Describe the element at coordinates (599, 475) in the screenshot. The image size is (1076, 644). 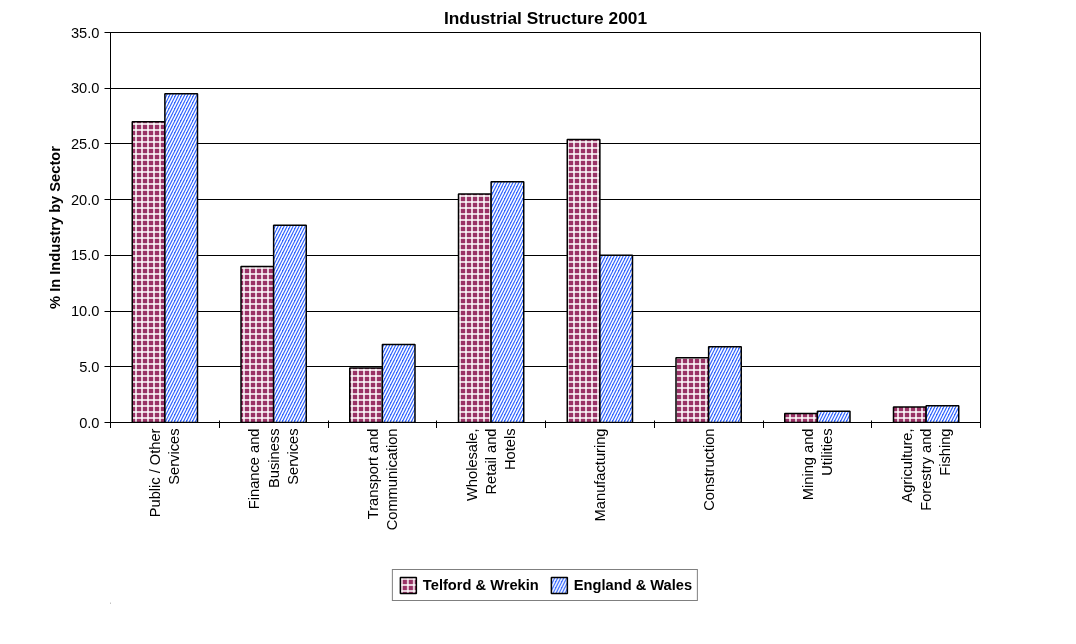
I see `x-tick-label: Manufacturing` at that location.